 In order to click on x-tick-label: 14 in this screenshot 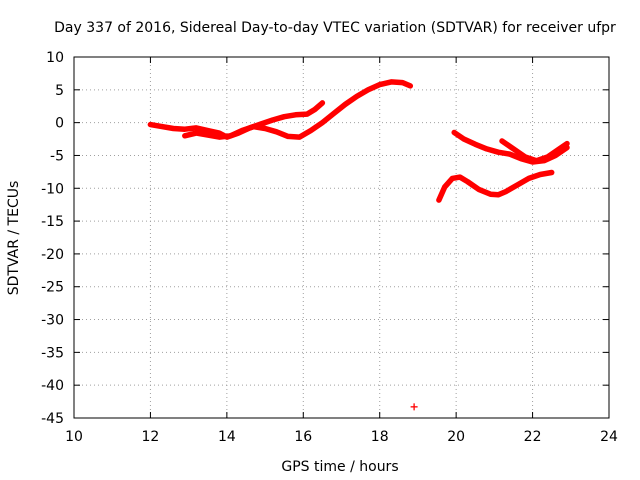, I will do `click(227, 437)`.